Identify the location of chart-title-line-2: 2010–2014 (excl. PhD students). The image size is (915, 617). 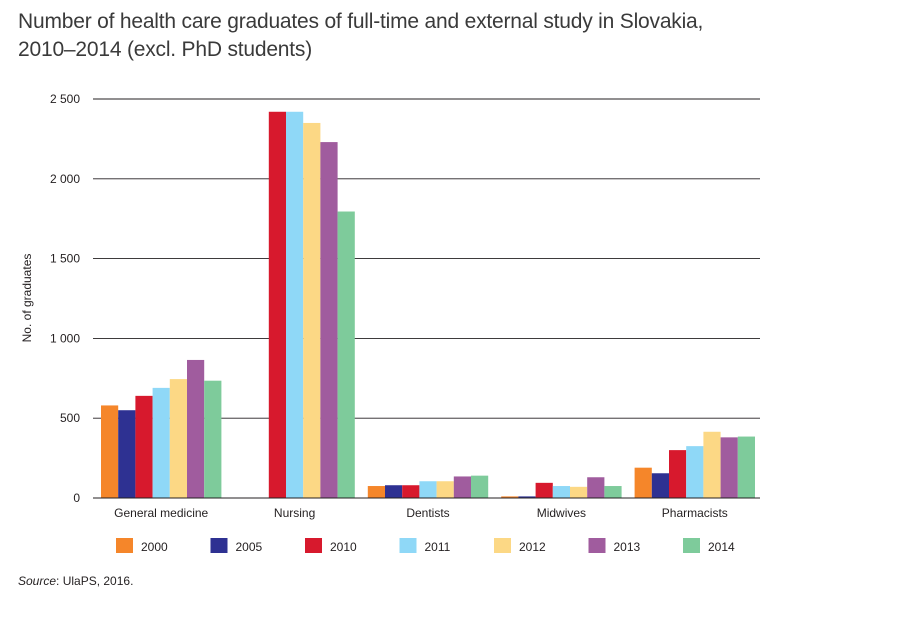
(165, 49).